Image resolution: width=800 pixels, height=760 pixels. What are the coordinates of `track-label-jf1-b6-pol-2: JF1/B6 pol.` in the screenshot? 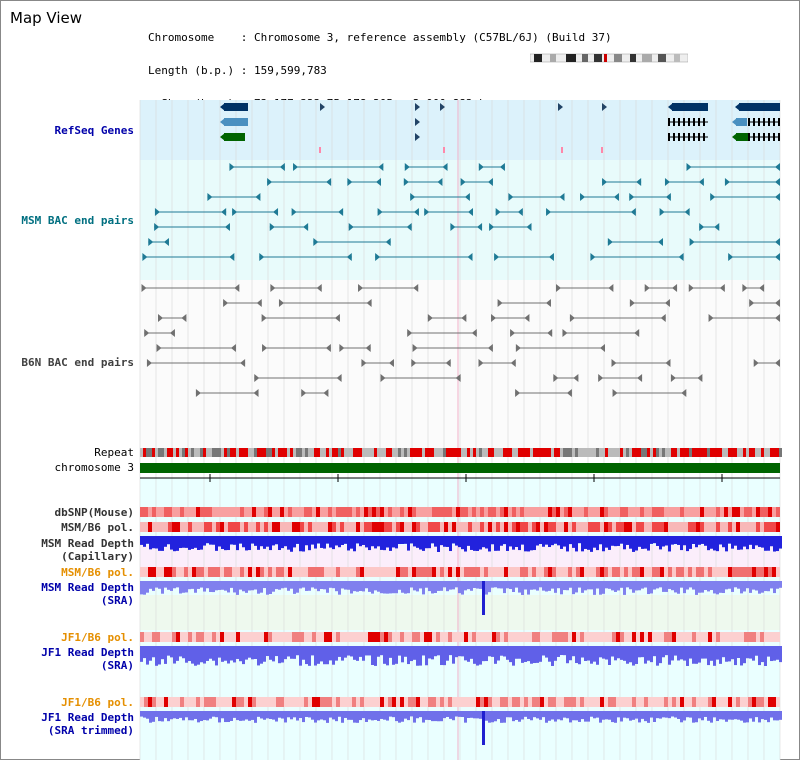 It's located at (97, 702).